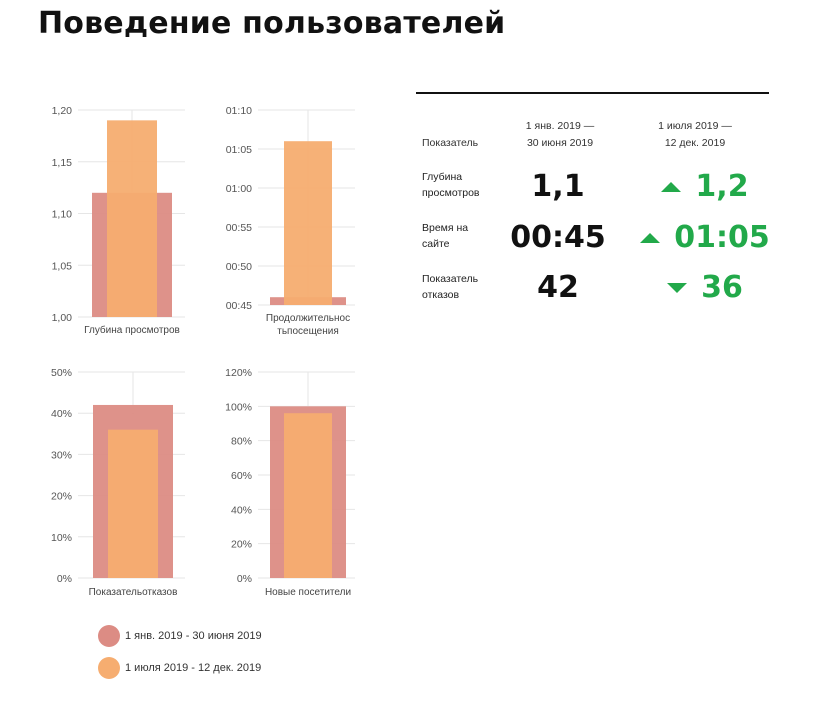 The width and height of the screenshot is (817, 711). I want to click on ytick-label-chart4-1: 20%, so click(241, 545).